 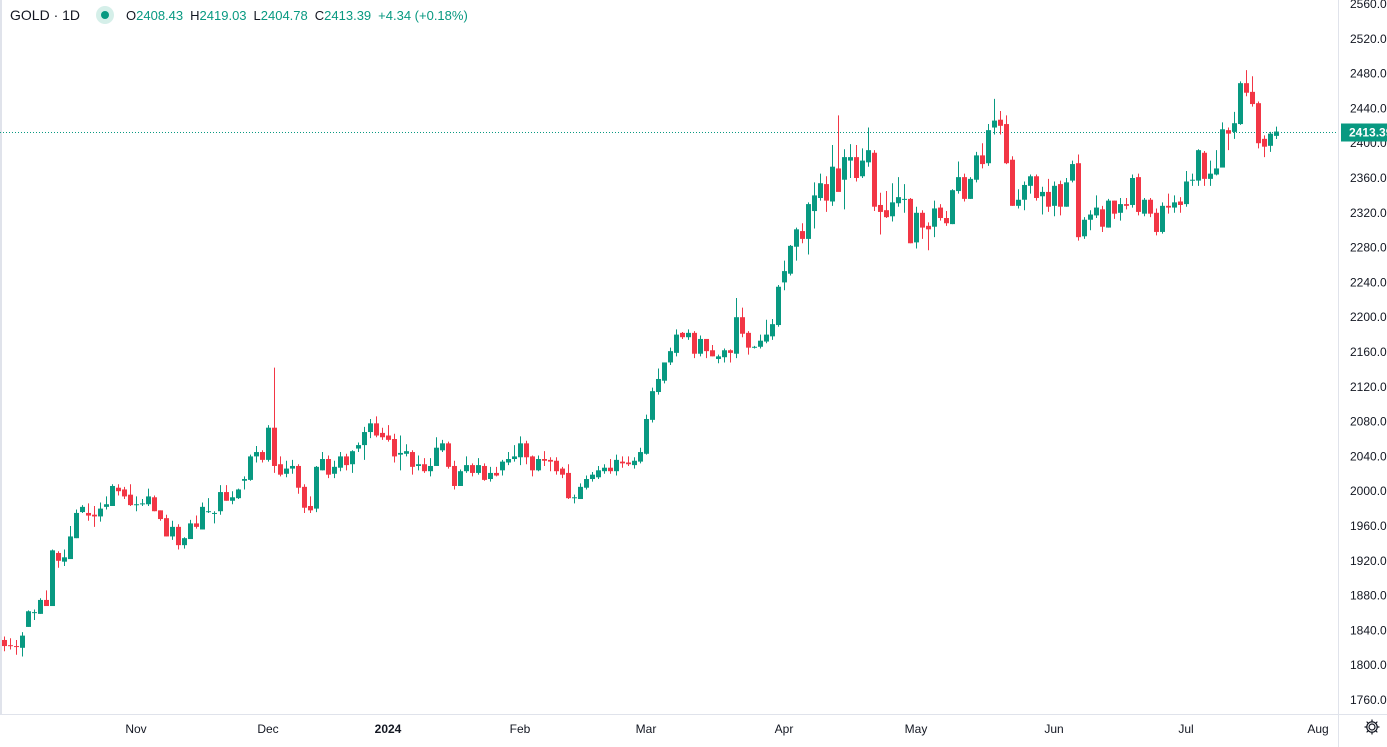 I want to click on y-tick-label: 1800.00, so click(x=1368, y=665).